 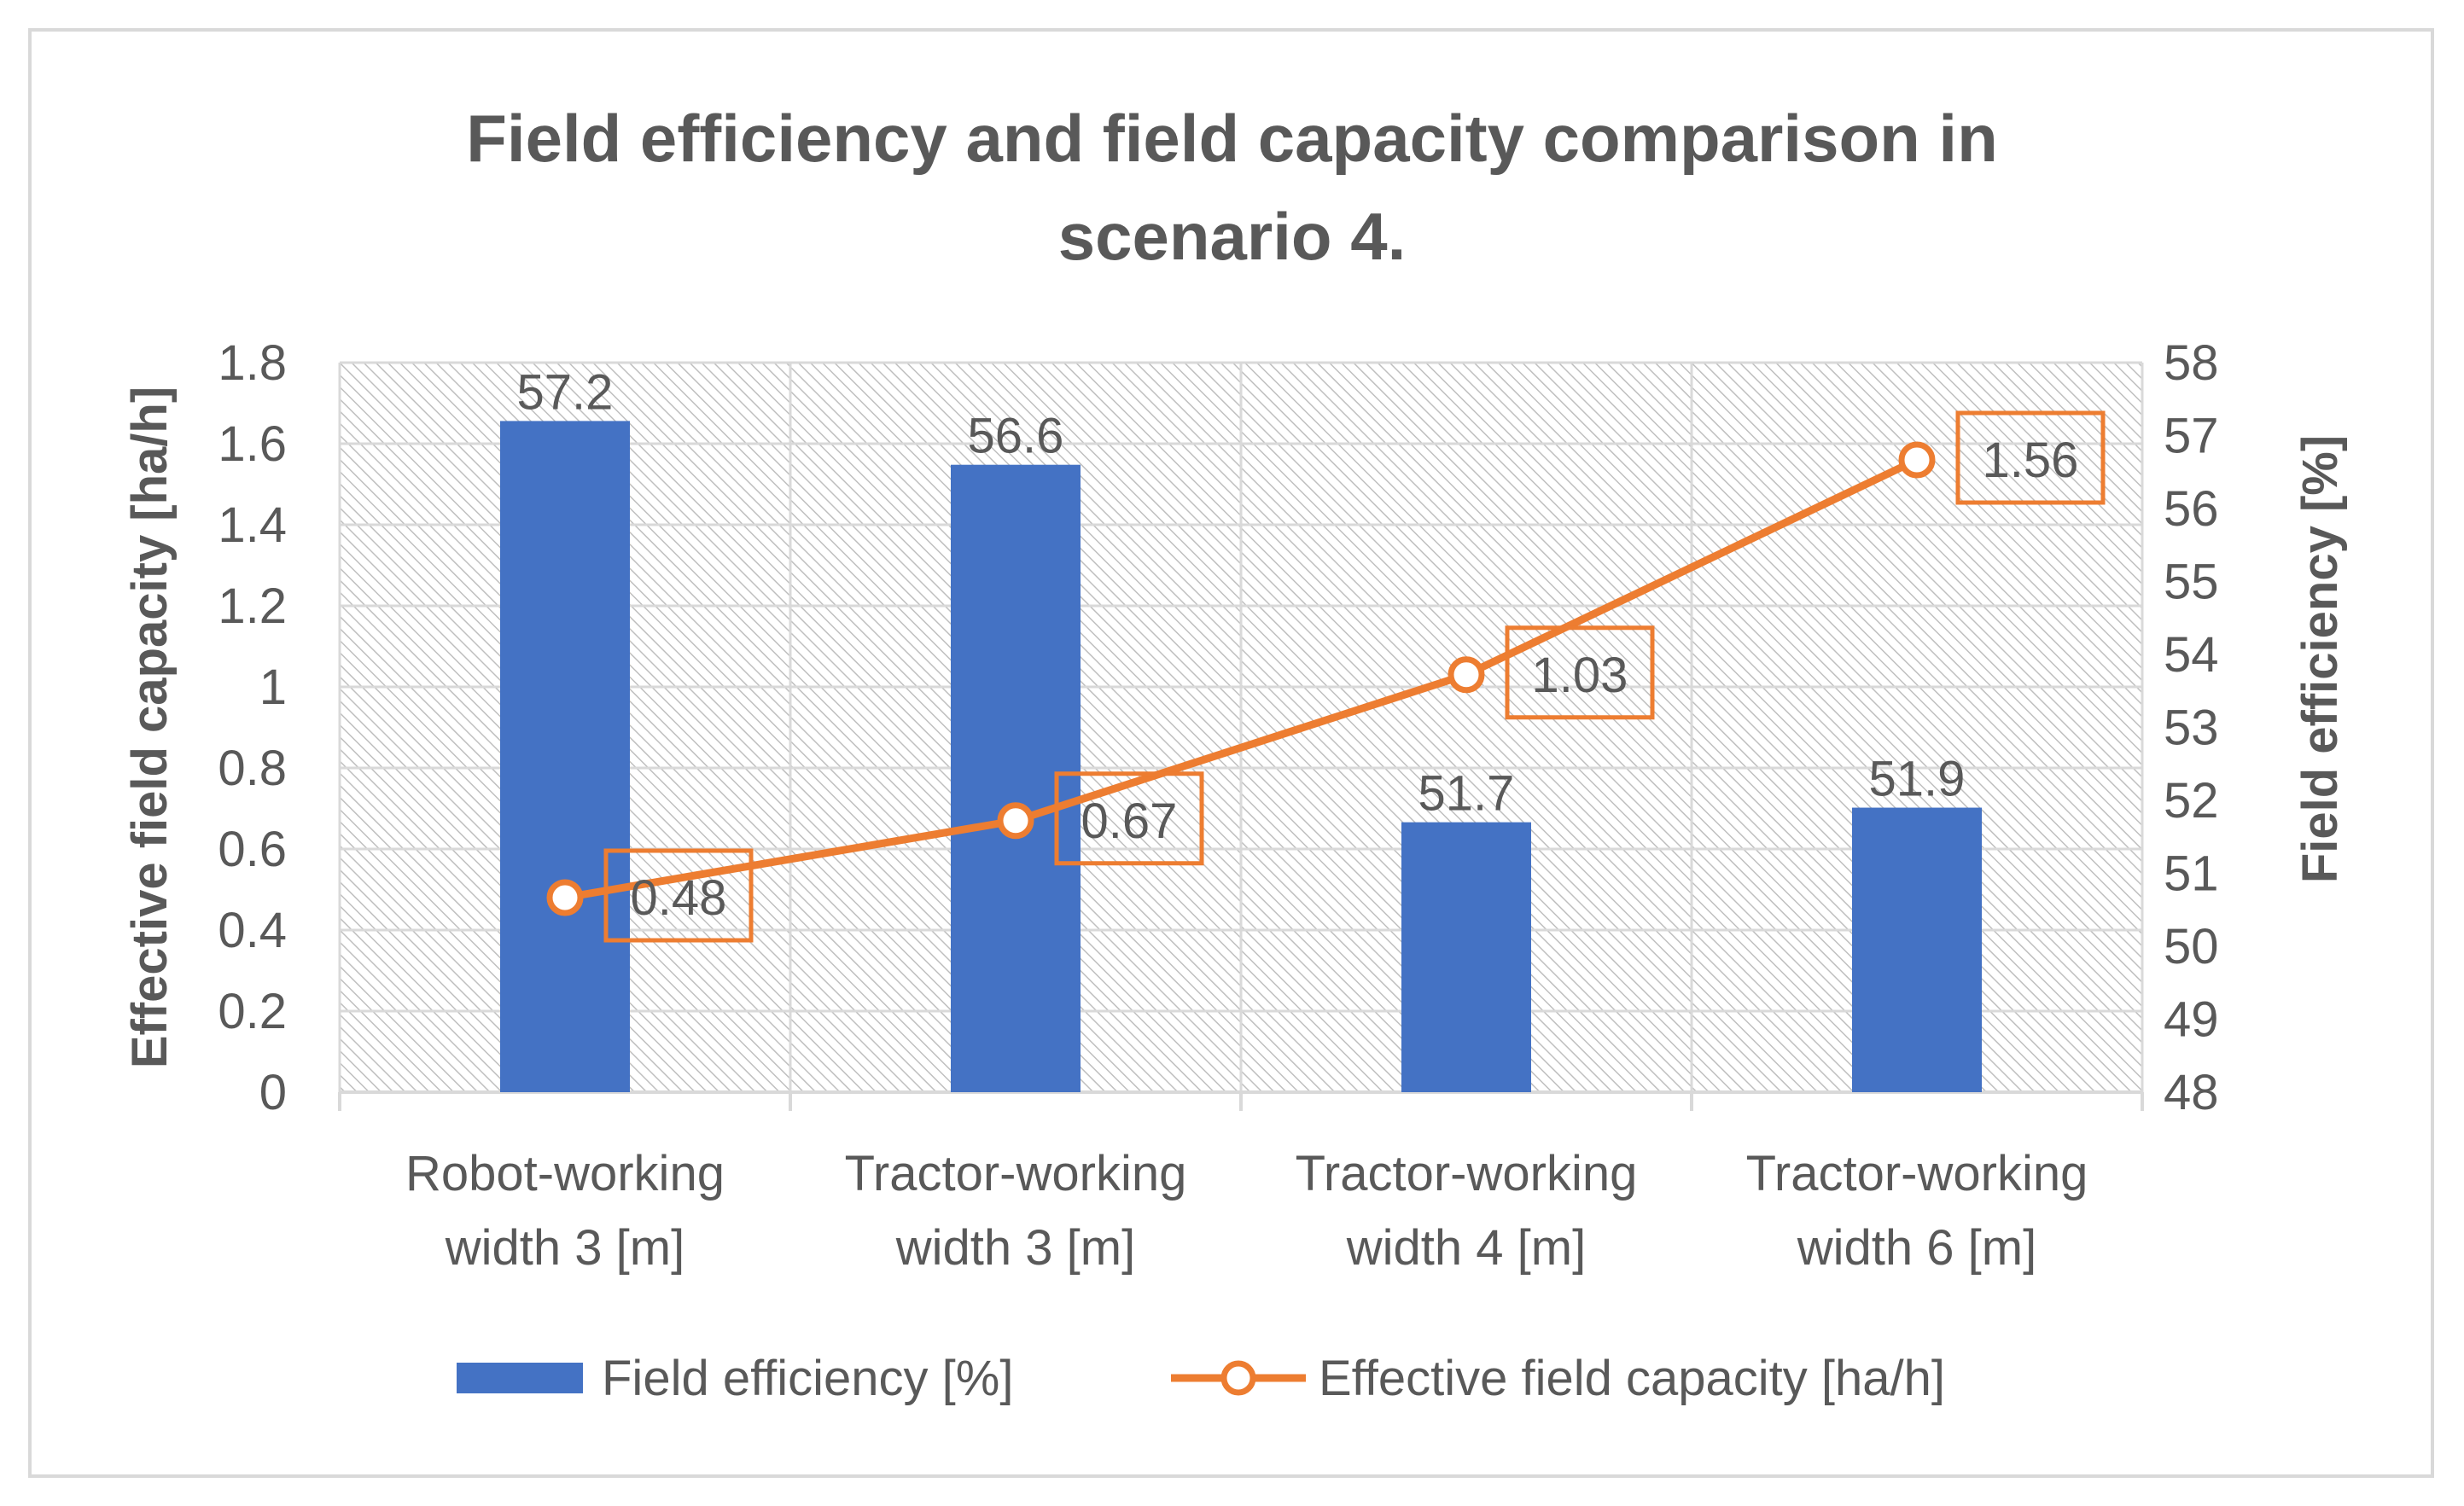 I want to click on y-left-tick-label: 1.2, so click(x=253, y=607).